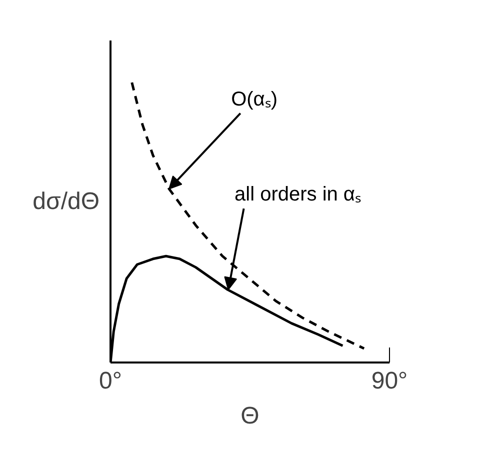 The width and height of the screenshot is (499, 452). I want to click on annotation: all orders in αₛ, so click(297, 195).